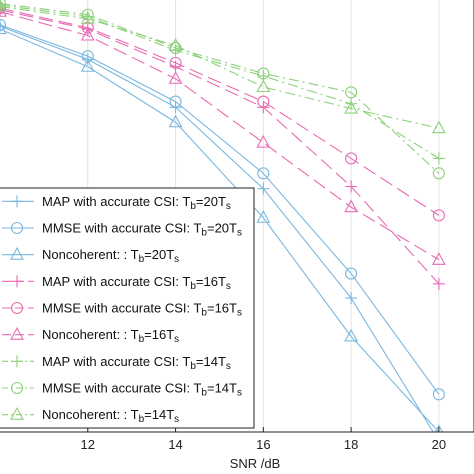 The height and width of the screenshot is (474, 474). Describe the element at coordinates (439, 444) in the screenshot. I see `x-tick-label: 20` at that location.